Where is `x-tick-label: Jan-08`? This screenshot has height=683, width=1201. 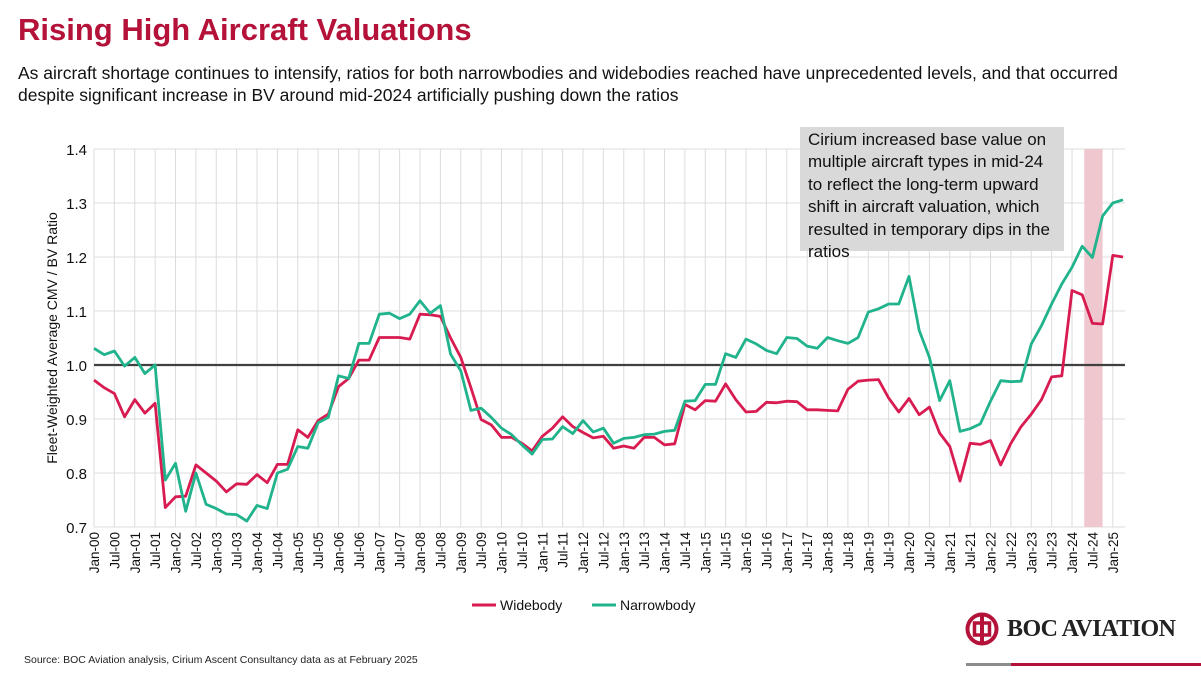
x-tick-label: Jan-08 is located at coordinates (420, 552).